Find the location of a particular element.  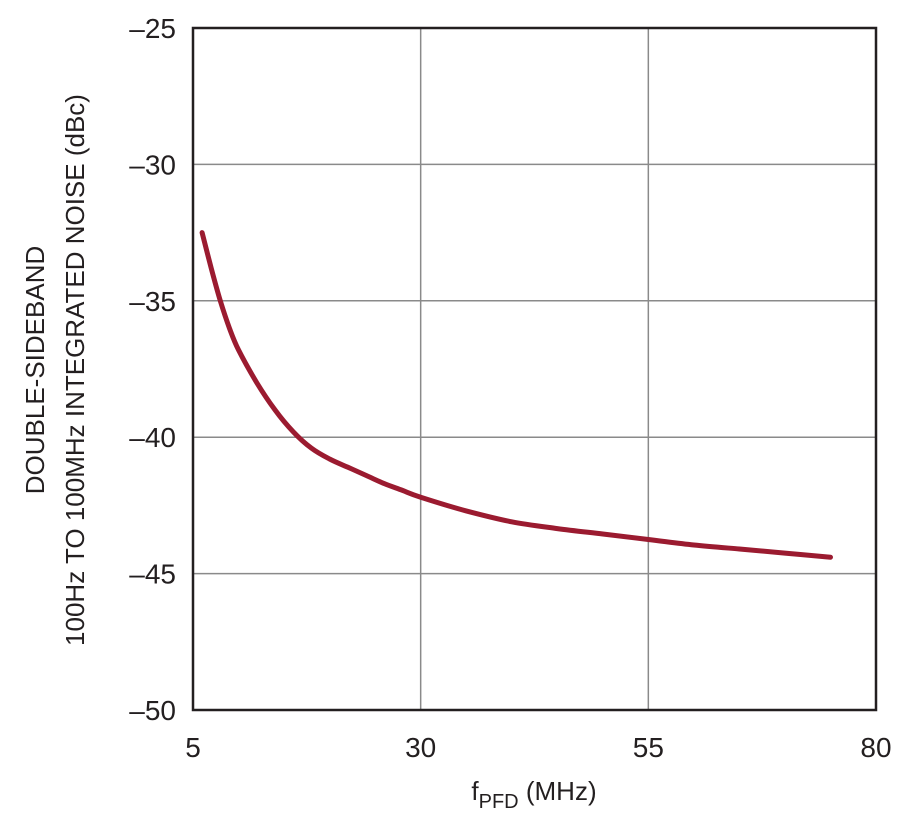

y-tick-label: –25 is located at coordinates (152, 28).